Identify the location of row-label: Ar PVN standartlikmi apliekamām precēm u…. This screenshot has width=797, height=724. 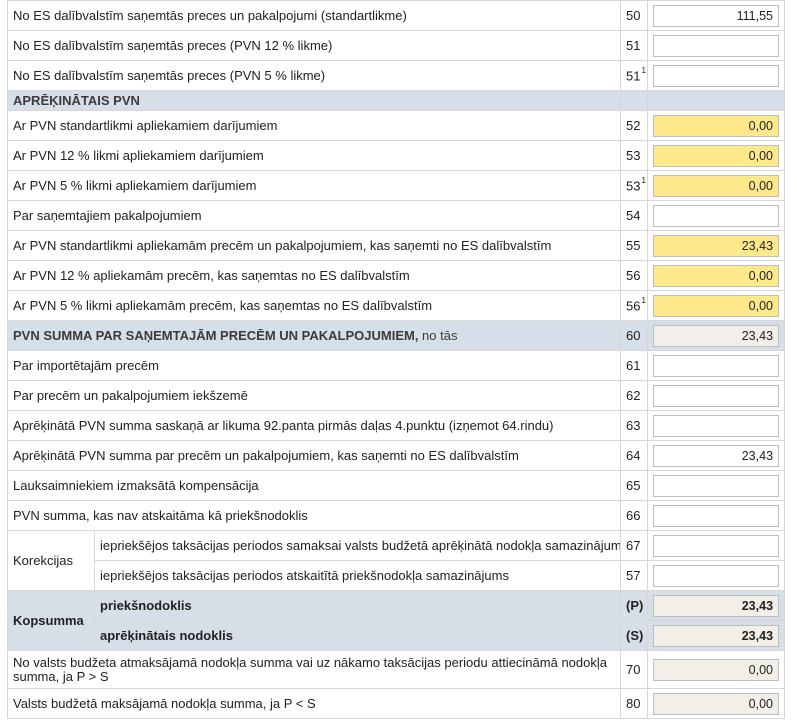
(314, 245).